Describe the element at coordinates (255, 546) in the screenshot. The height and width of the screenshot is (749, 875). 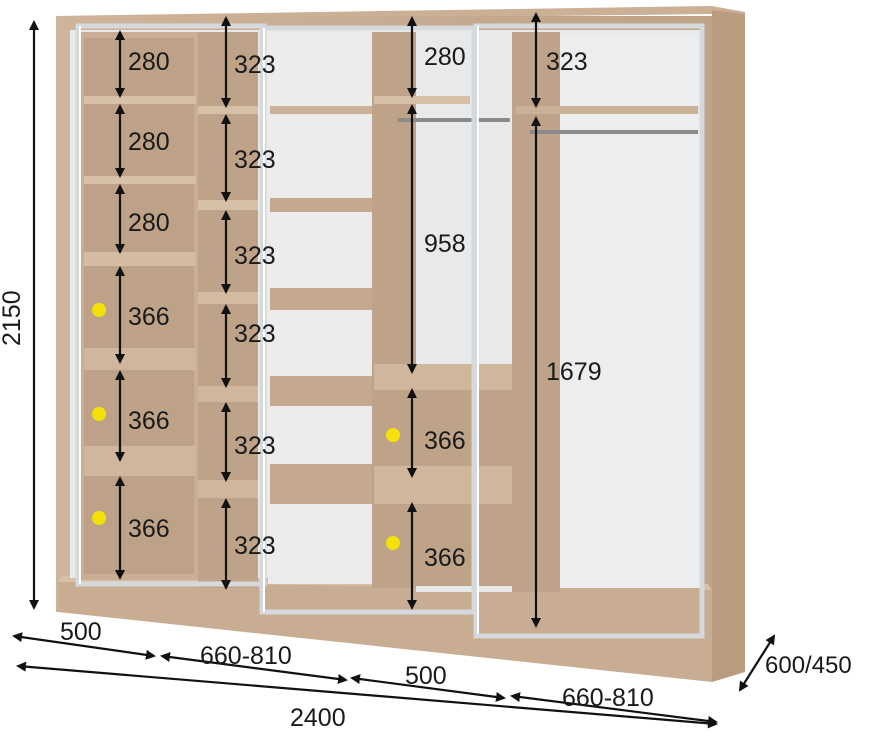
I see `col2-height-6: 323` at that location.